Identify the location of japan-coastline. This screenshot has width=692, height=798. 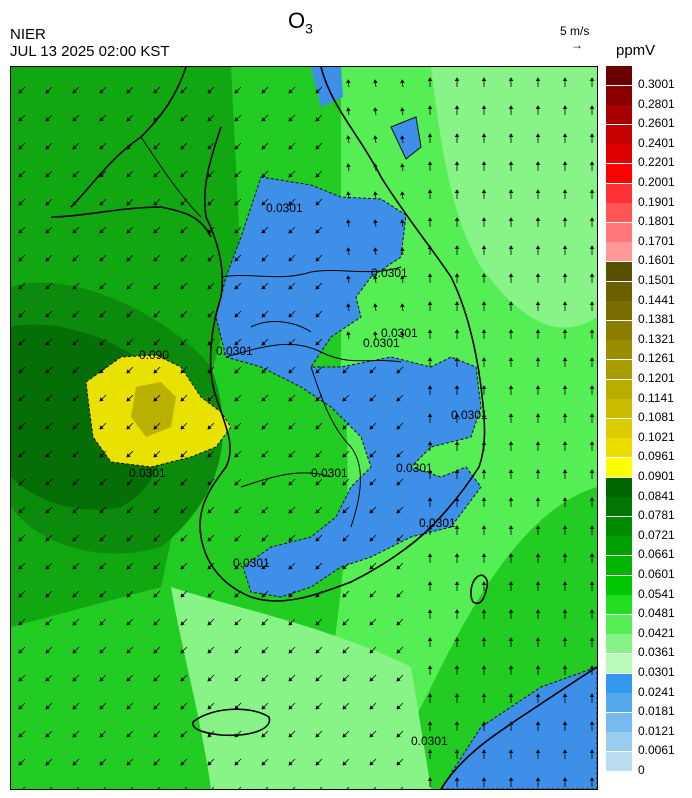
(518, 727).